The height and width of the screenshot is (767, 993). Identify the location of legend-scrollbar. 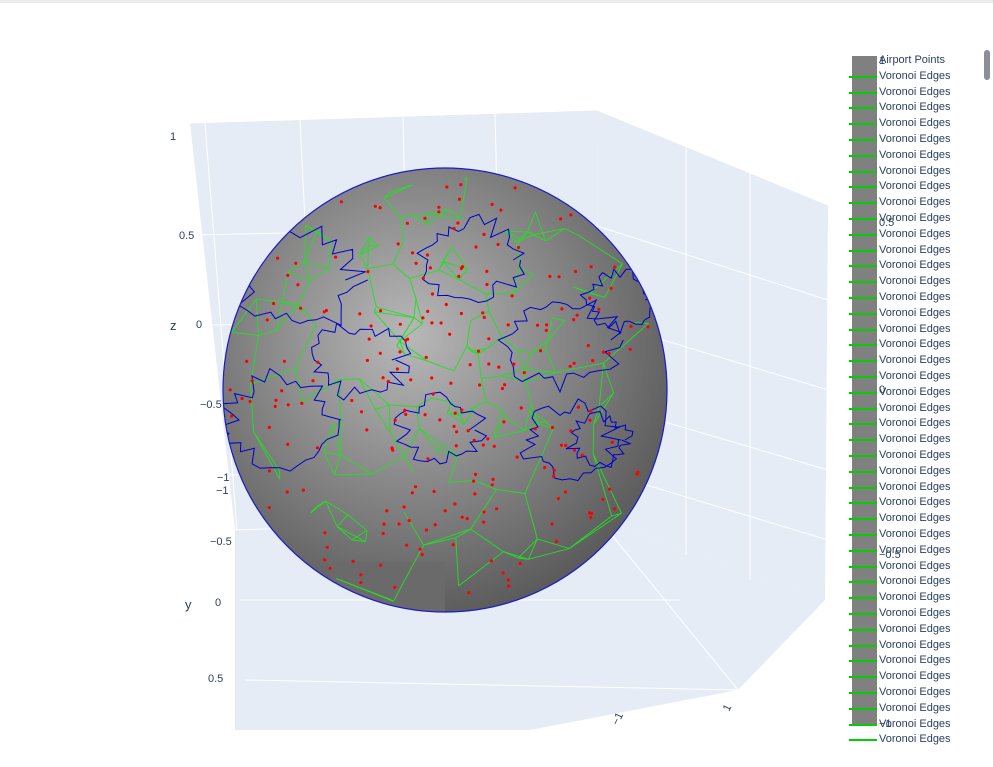
(987, 65).